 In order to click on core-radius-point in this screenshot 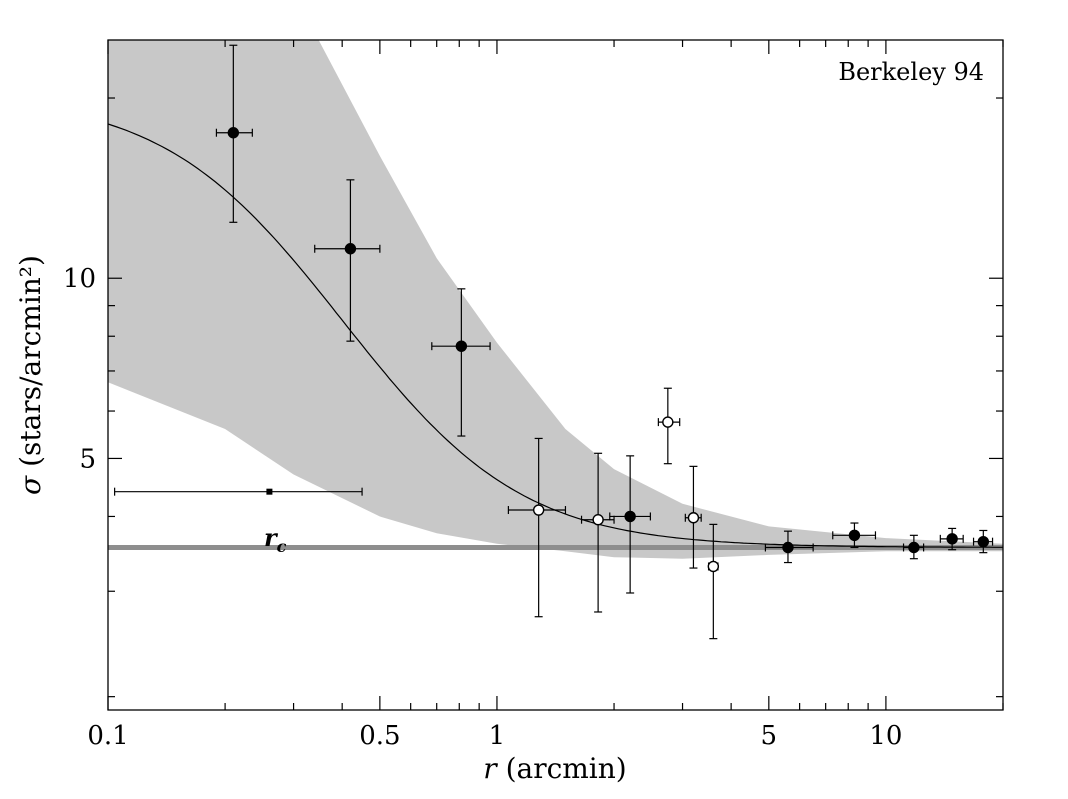, I will do `click(269, 491)`.